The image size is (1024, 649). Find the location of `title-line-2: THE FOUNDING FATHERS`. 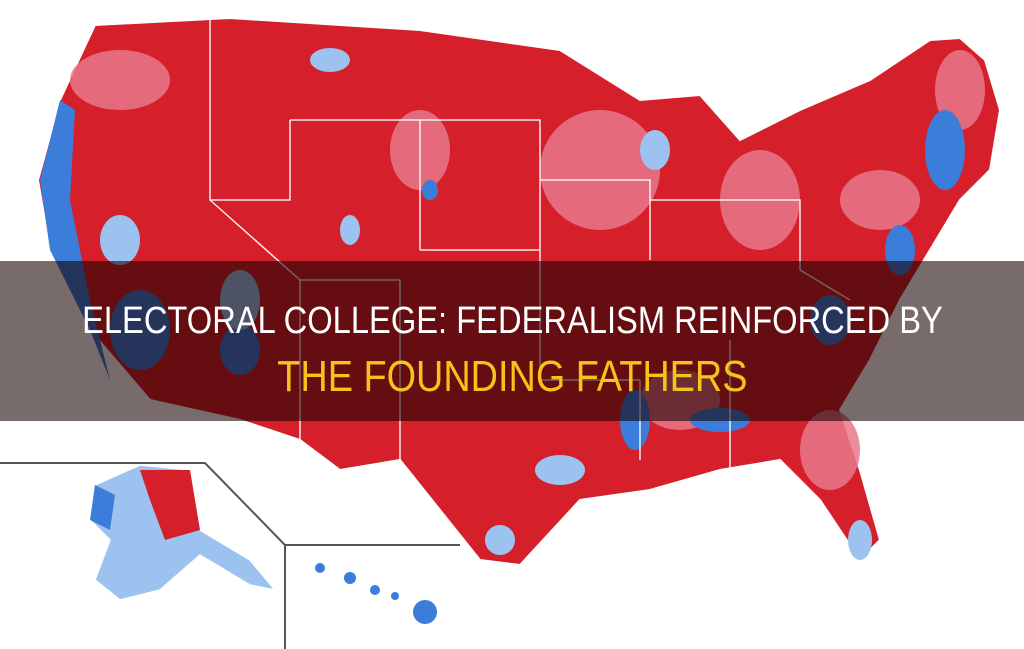

title-line-2: THE FOUNDING FATHERS is located at coordinates (512, 376).